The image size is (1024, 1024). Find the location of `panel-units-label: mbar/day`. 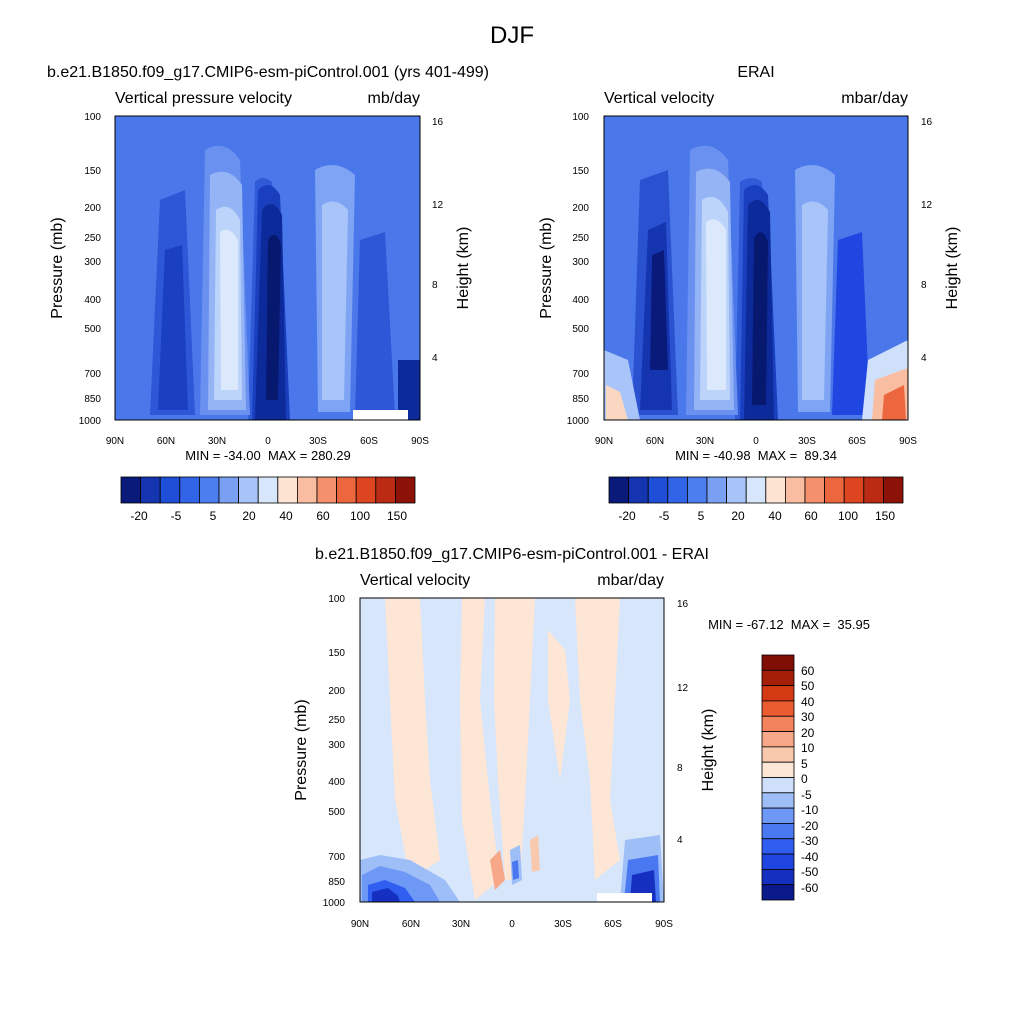

panel-units-label: mbar/day is located at coordinates (630, 580).